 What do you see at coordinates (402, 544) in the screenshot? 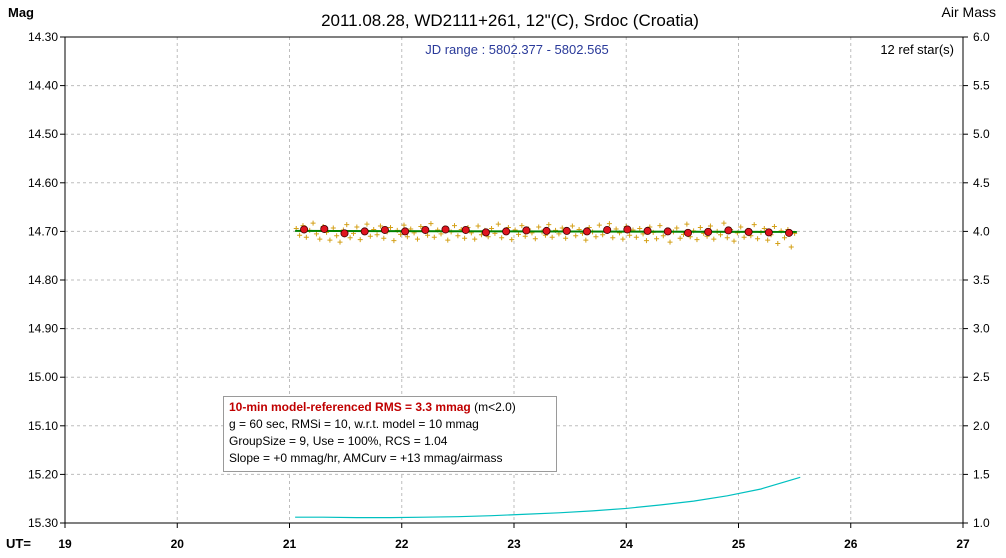
I see `x-tick-label: 22` at bounding box center [402, 544].